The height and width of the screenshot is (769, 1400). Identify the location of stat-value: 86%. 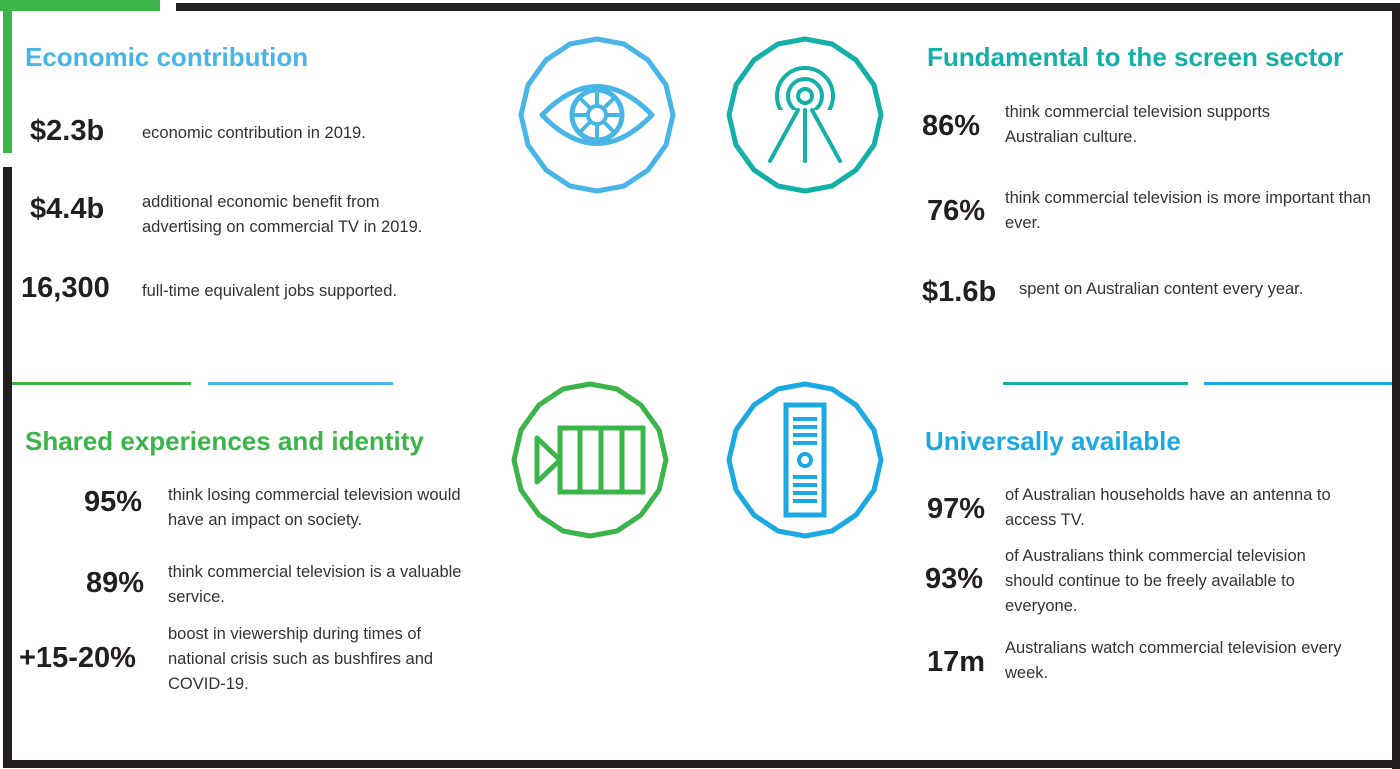
(951, 126).